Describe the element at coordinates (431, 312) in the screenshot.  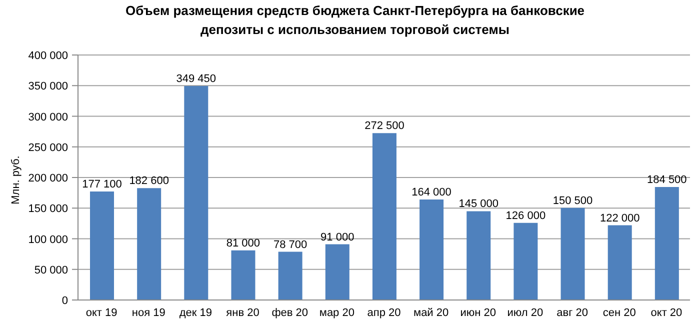
I see `x-tick-label: май 20` at that location.